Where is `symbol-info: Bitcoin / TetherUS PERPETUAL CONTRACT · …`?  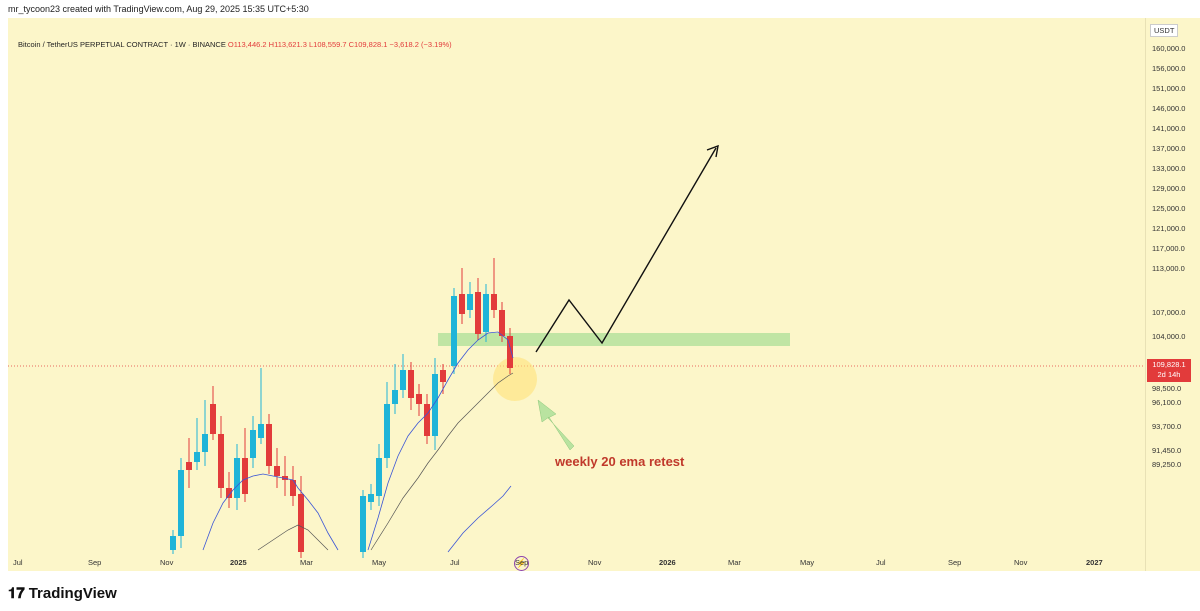
symbol-info: Bitcoin / TetherUS PERPETUAL CONTRACT · … is located at coordinates (235, 44).